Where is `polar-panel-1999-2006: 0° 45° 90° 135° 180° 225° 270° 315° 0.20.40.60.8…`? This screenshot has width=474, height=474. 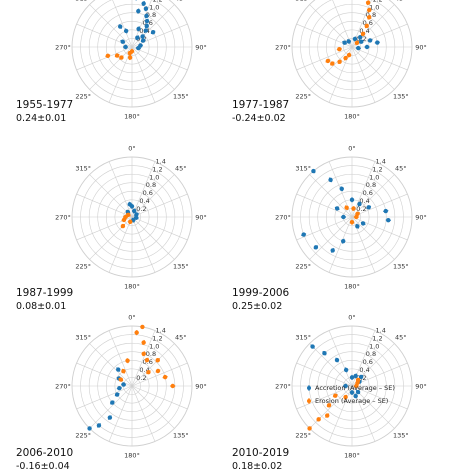 polar-panel-1999-2006: 0° 45° 90° 135° 180° 225° 270° 315° 0.20.40.60.8… is located at coordinates (329, 229).